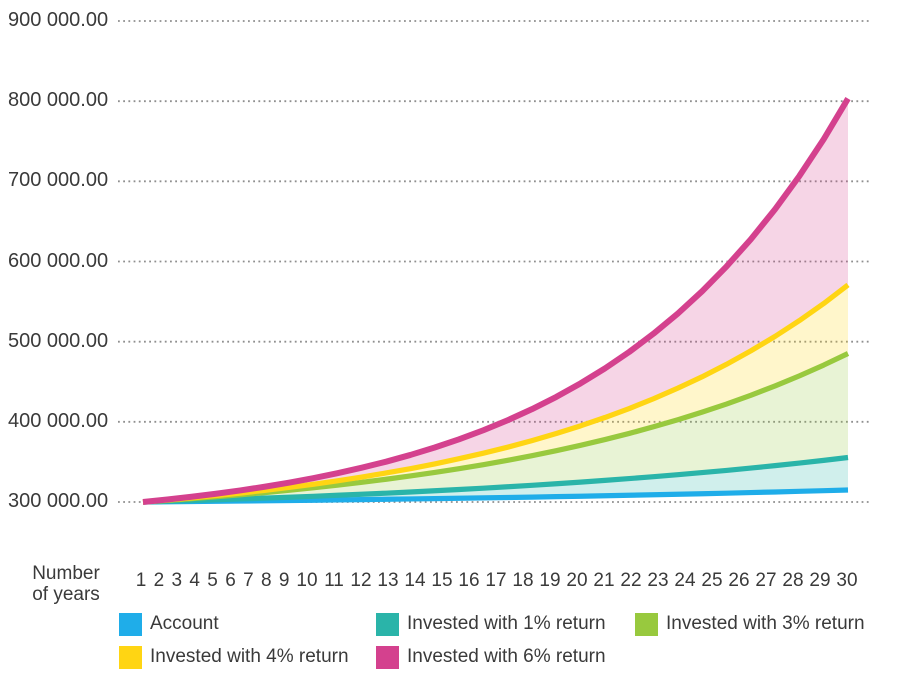 The image size is (900, 673). What do you see at coordinates (58, 180) in the screenshot?
I see `y-tick-label: 700 000.00` at bounding box center [58, 180].